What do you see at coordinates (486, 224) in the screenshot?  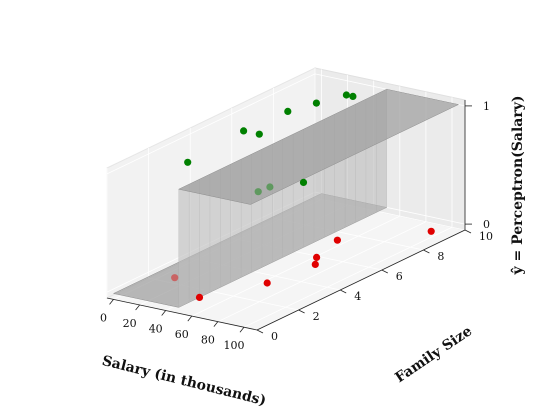 I see `z-tick-label: 0` at bounding box center [486, 224].